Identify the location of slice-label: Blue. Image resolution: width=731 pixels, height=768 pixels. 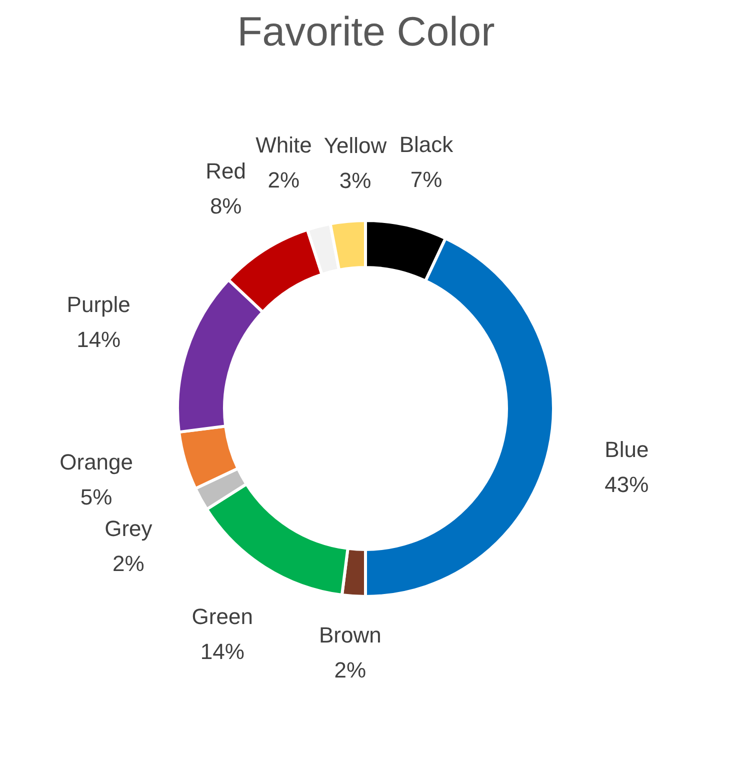
(626, 449).